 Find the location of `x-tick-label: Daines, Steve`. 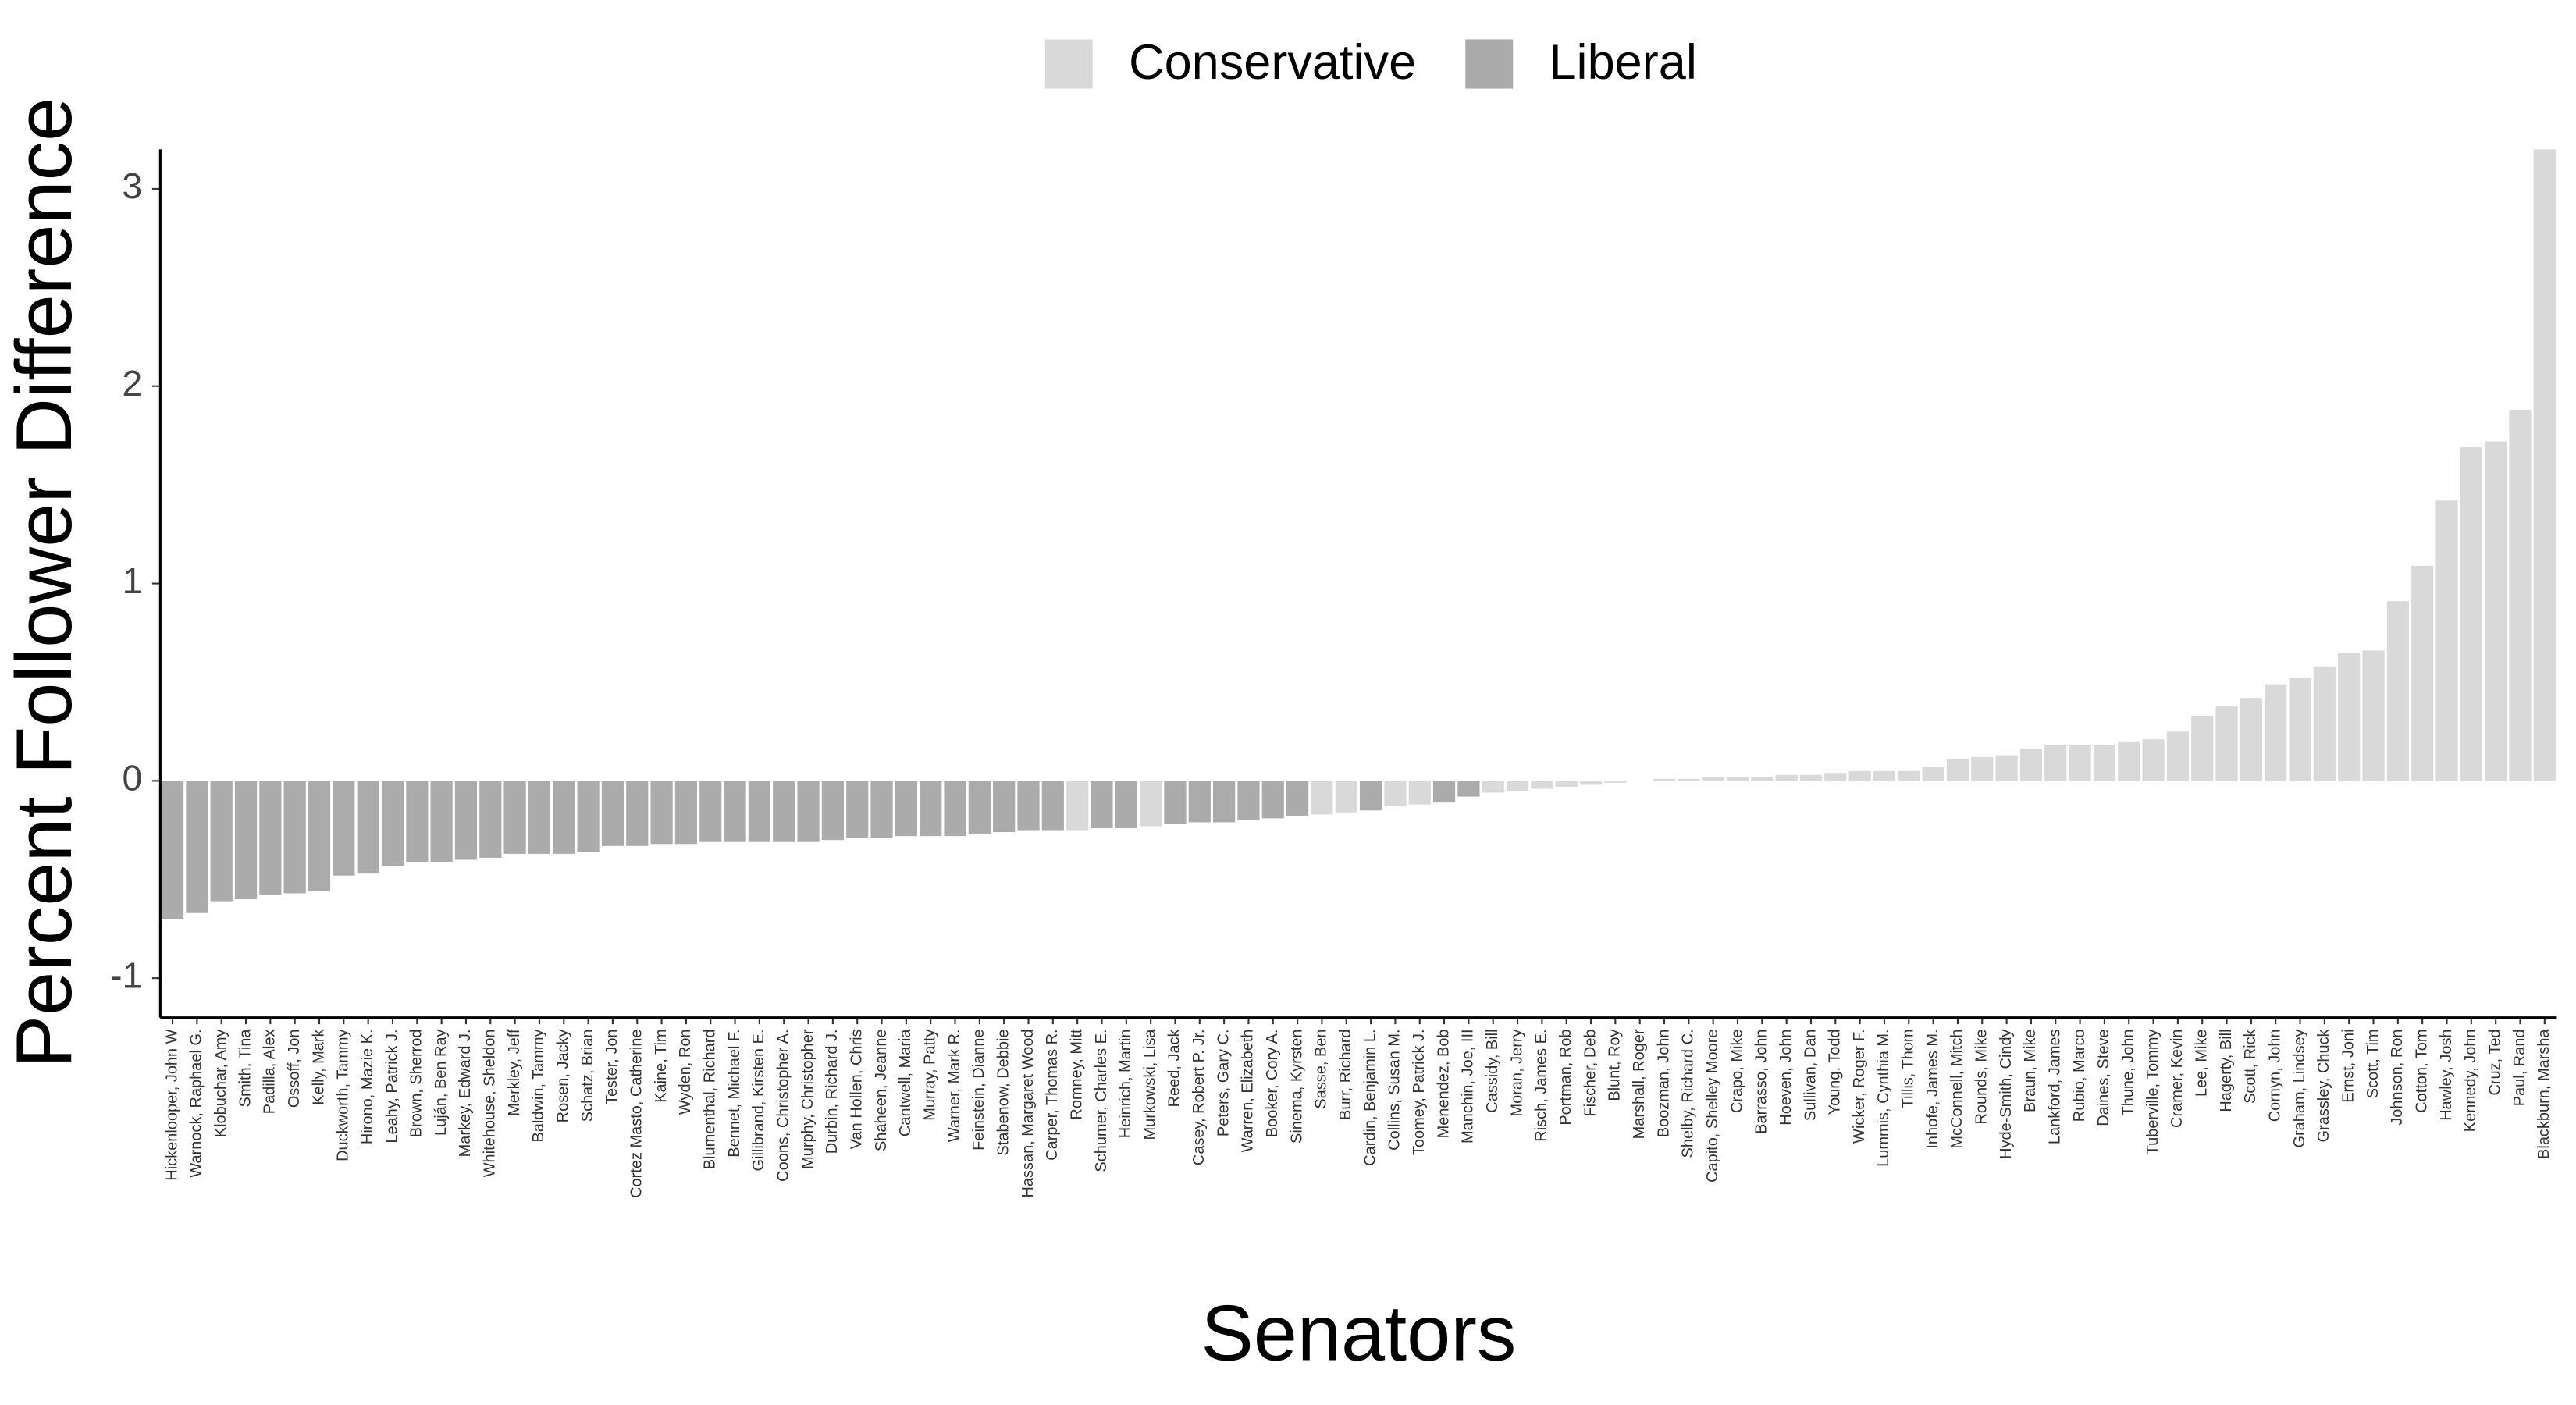

x-tick-label: Daines, Steve is located at coordinates (2103, 1078).